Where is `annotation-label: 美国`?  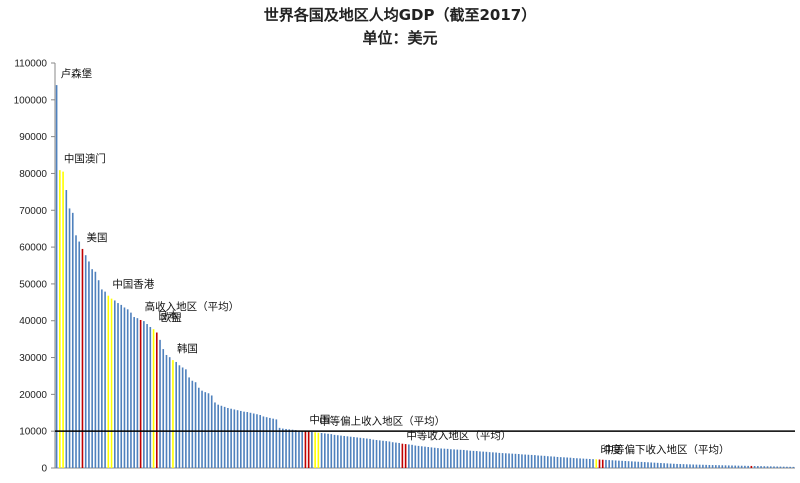 annotation-label: 美国 is located at coordinates (96, 237).